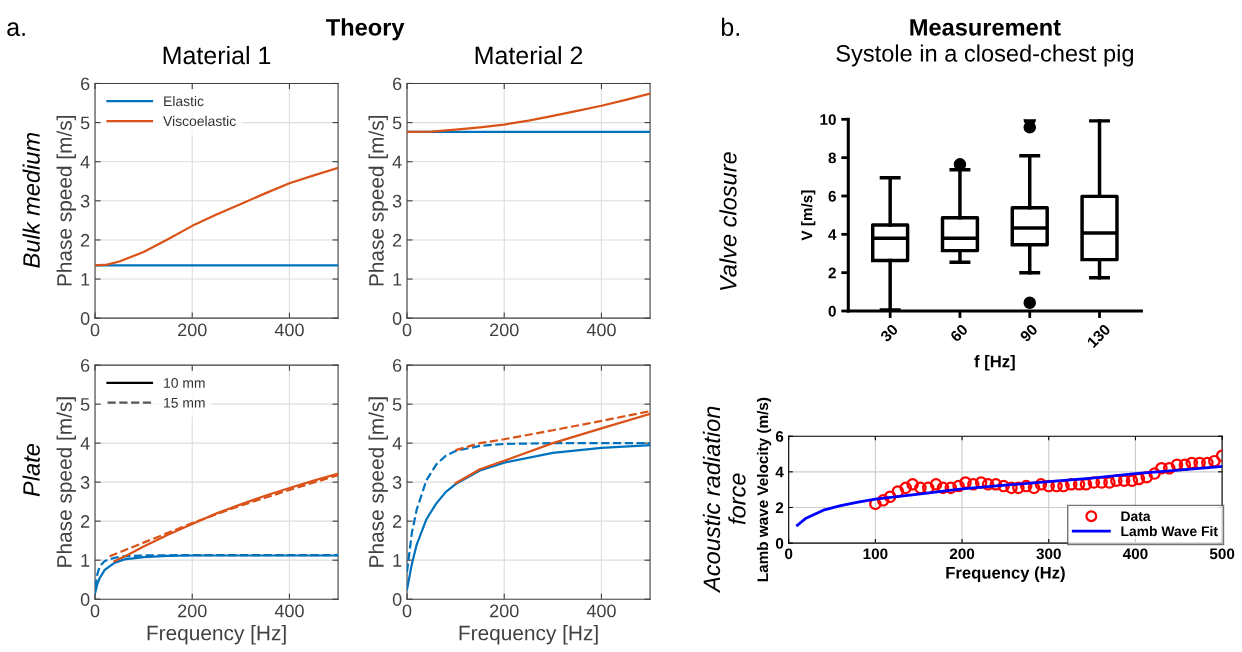 This screenshot has height=652, width=1242. What do you see at coordinates (724, 500) in the screenshot?
I see `text: Acoustic radiation force` at bounding box center [724, 500].